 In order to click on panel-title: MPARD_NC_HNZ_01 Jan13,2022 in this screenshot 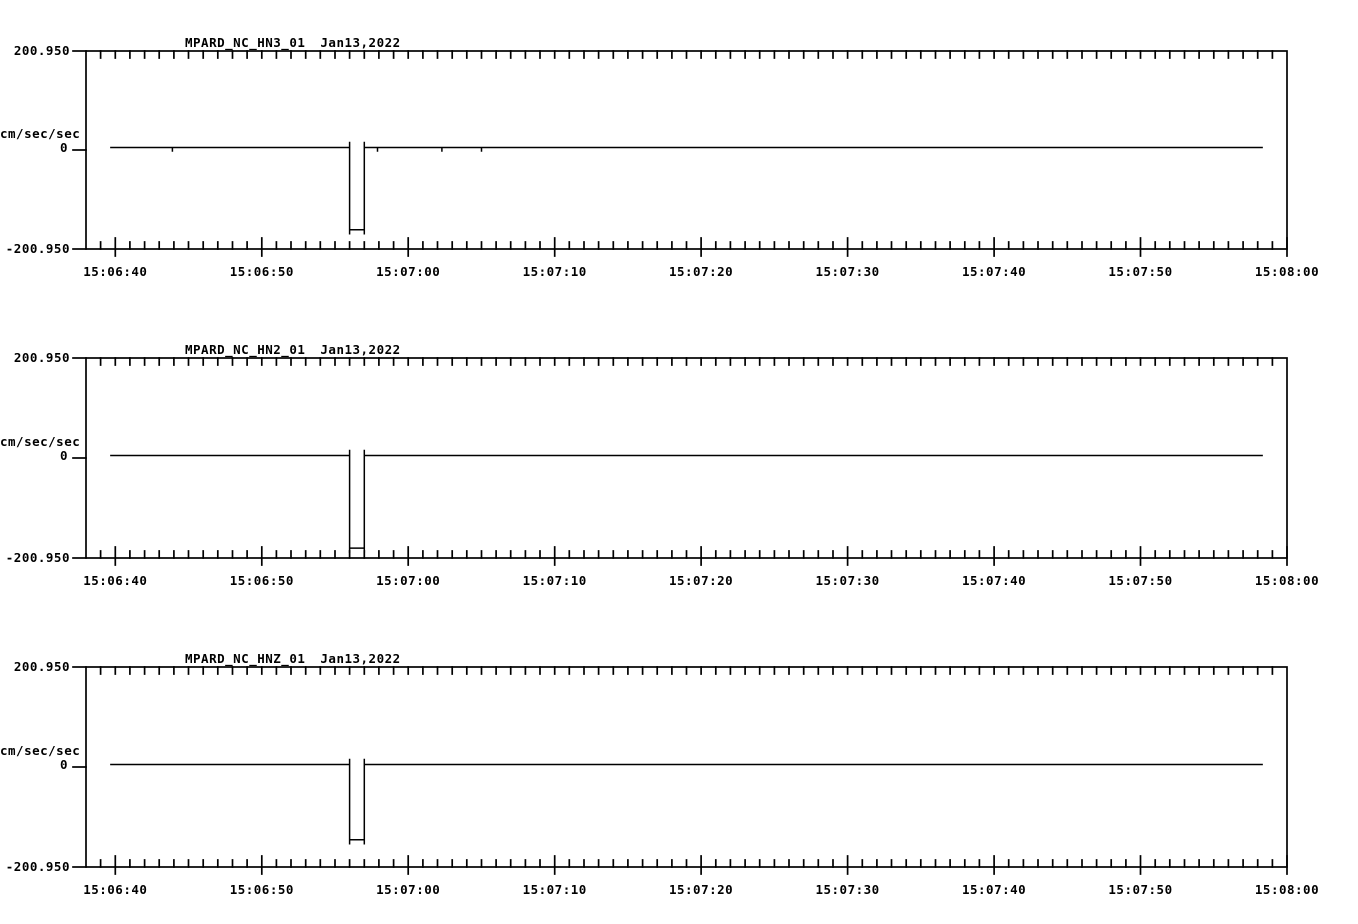, I will do `click(293, 658)`.